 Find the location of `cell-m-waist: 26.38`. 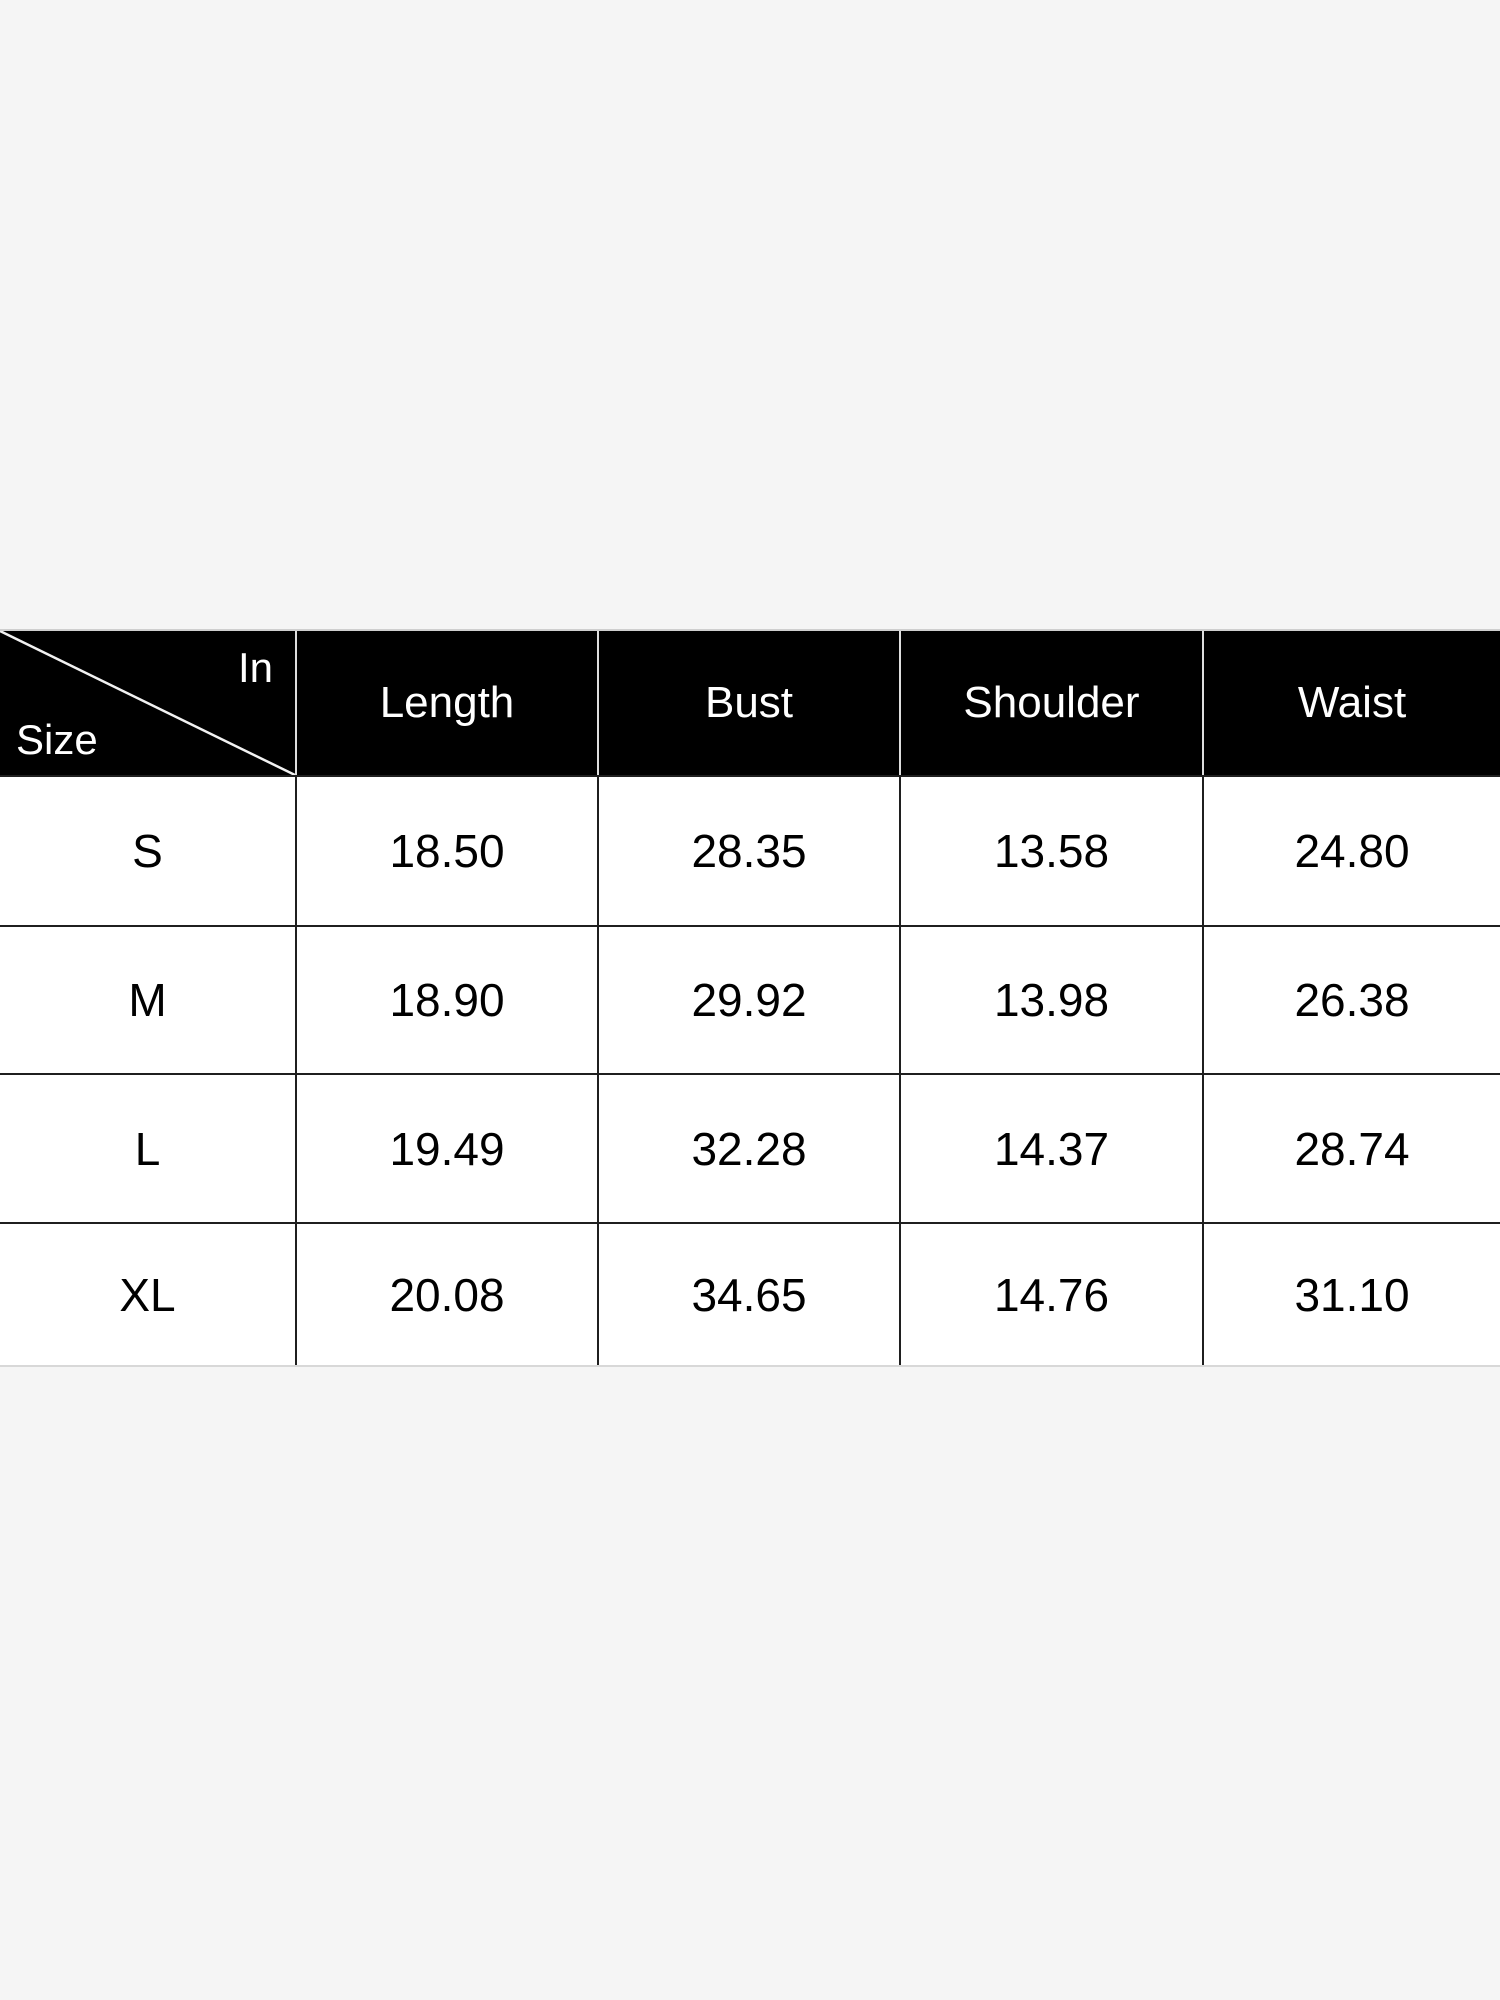

cell-m-waist: 26.38 is located at coordinates (1352, 999).